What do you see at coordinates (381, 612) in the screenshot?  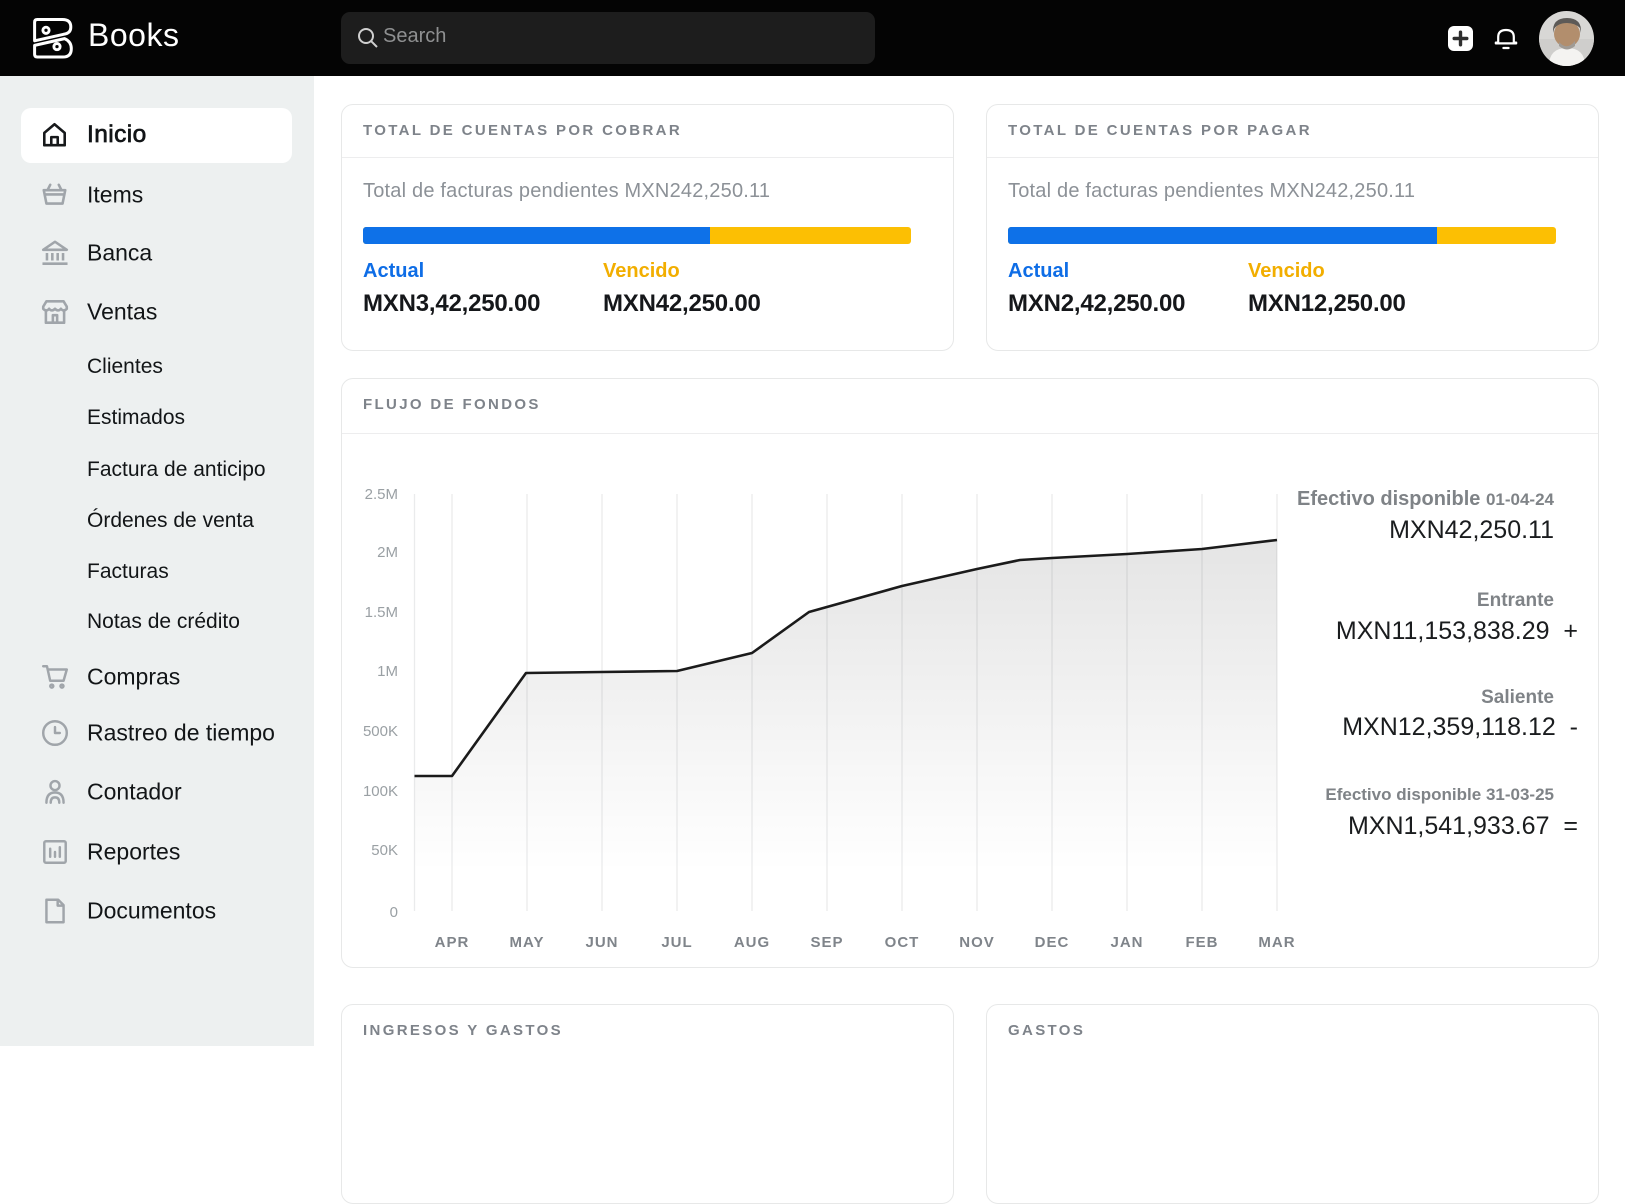 I see `svg-text: 1.5M` at bounding box center [381, 612].